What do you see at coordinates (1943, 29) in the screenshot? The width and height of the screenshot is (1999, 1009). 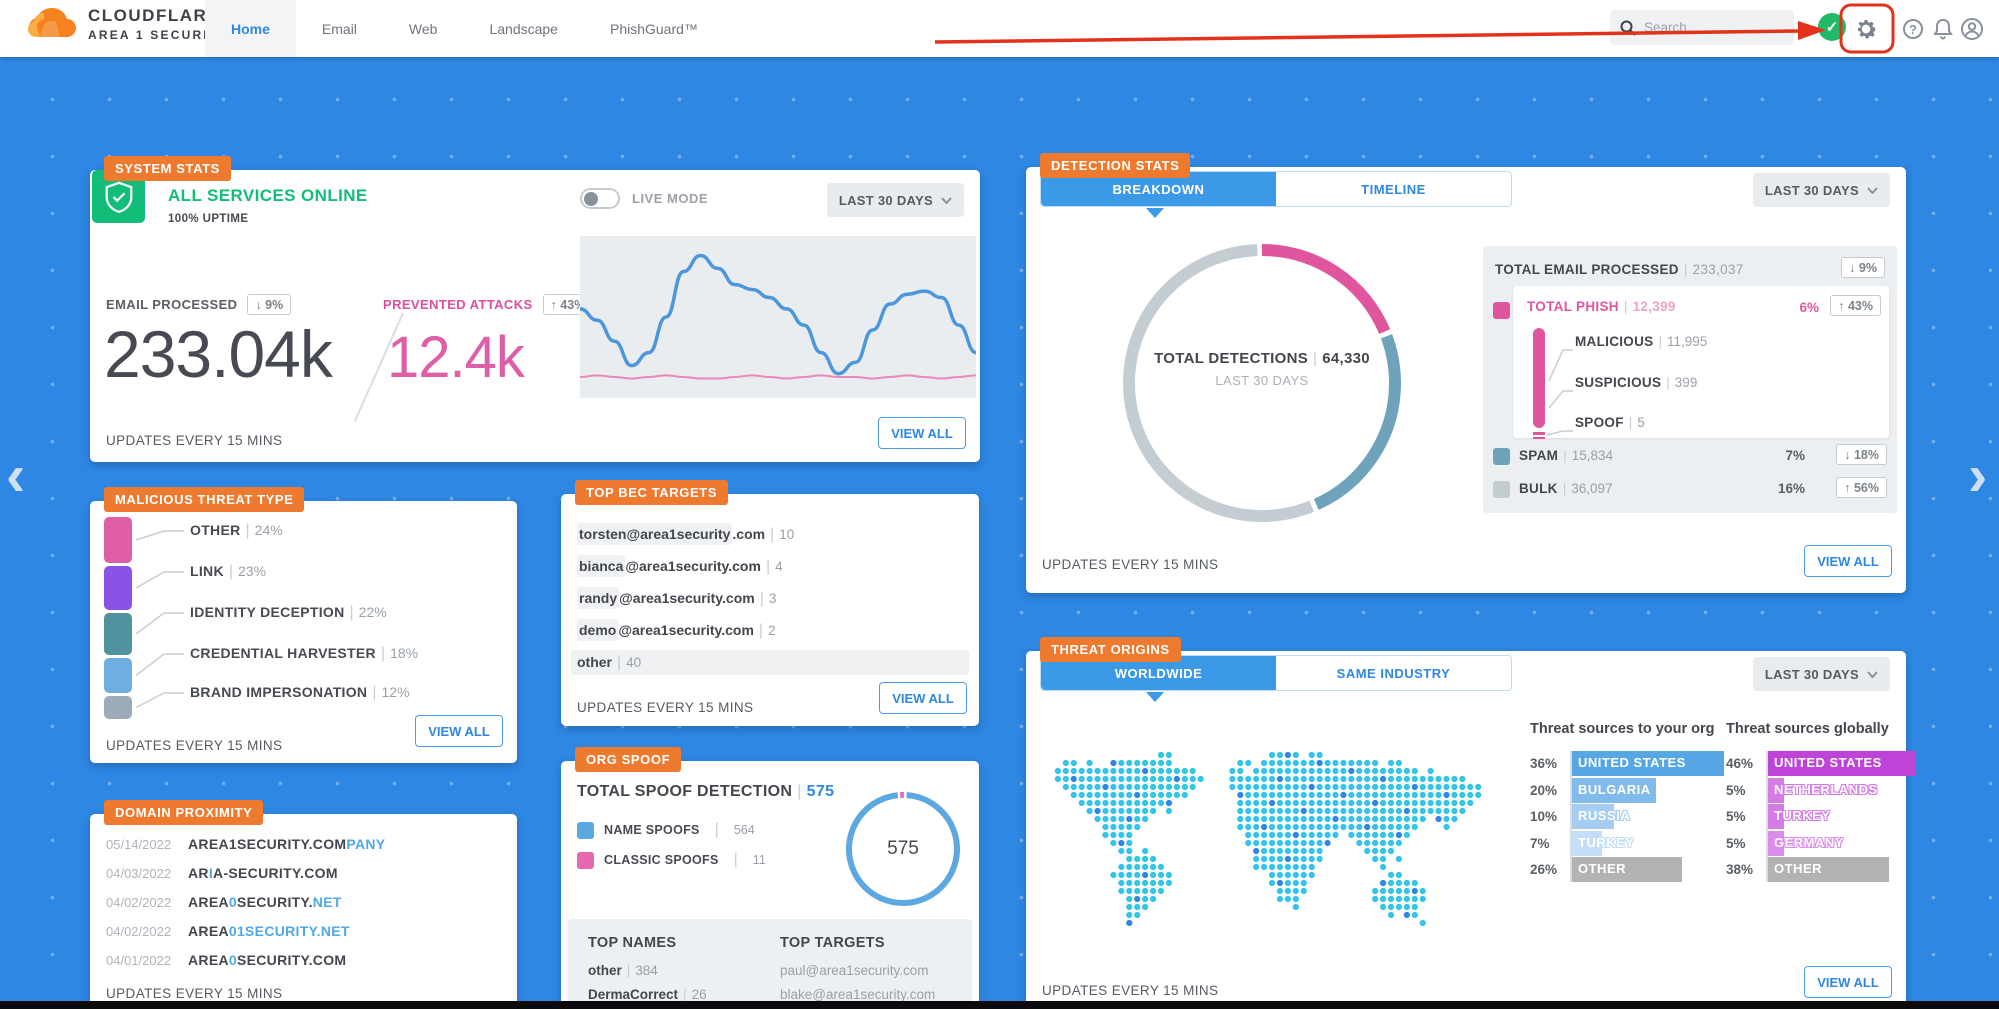 I see `bell-icon` at bounding box center [1943, 29].